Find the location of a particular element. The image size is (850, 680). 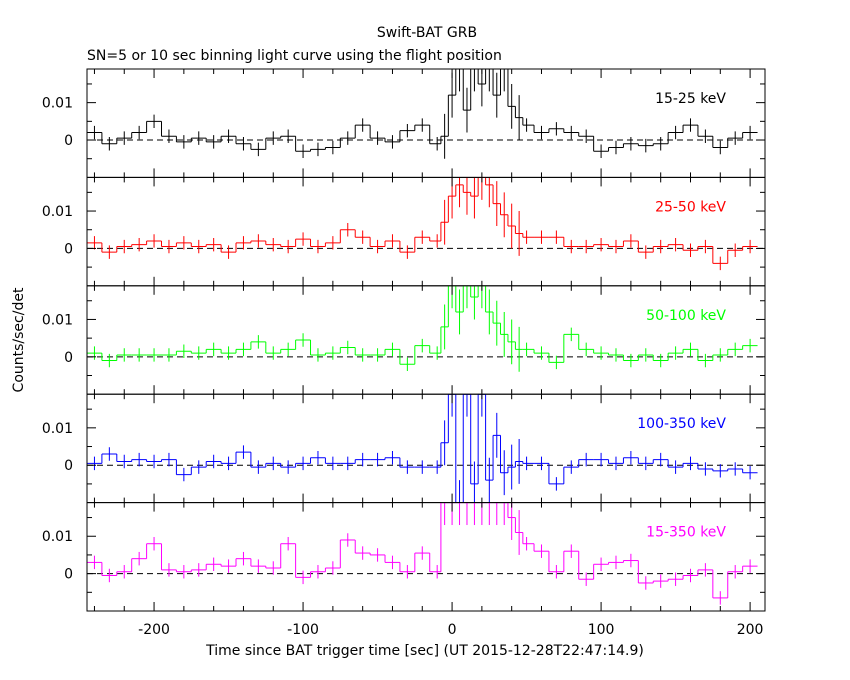

panel-3: 0 0.01 50-100 keV is located at coordinates (404, 340).